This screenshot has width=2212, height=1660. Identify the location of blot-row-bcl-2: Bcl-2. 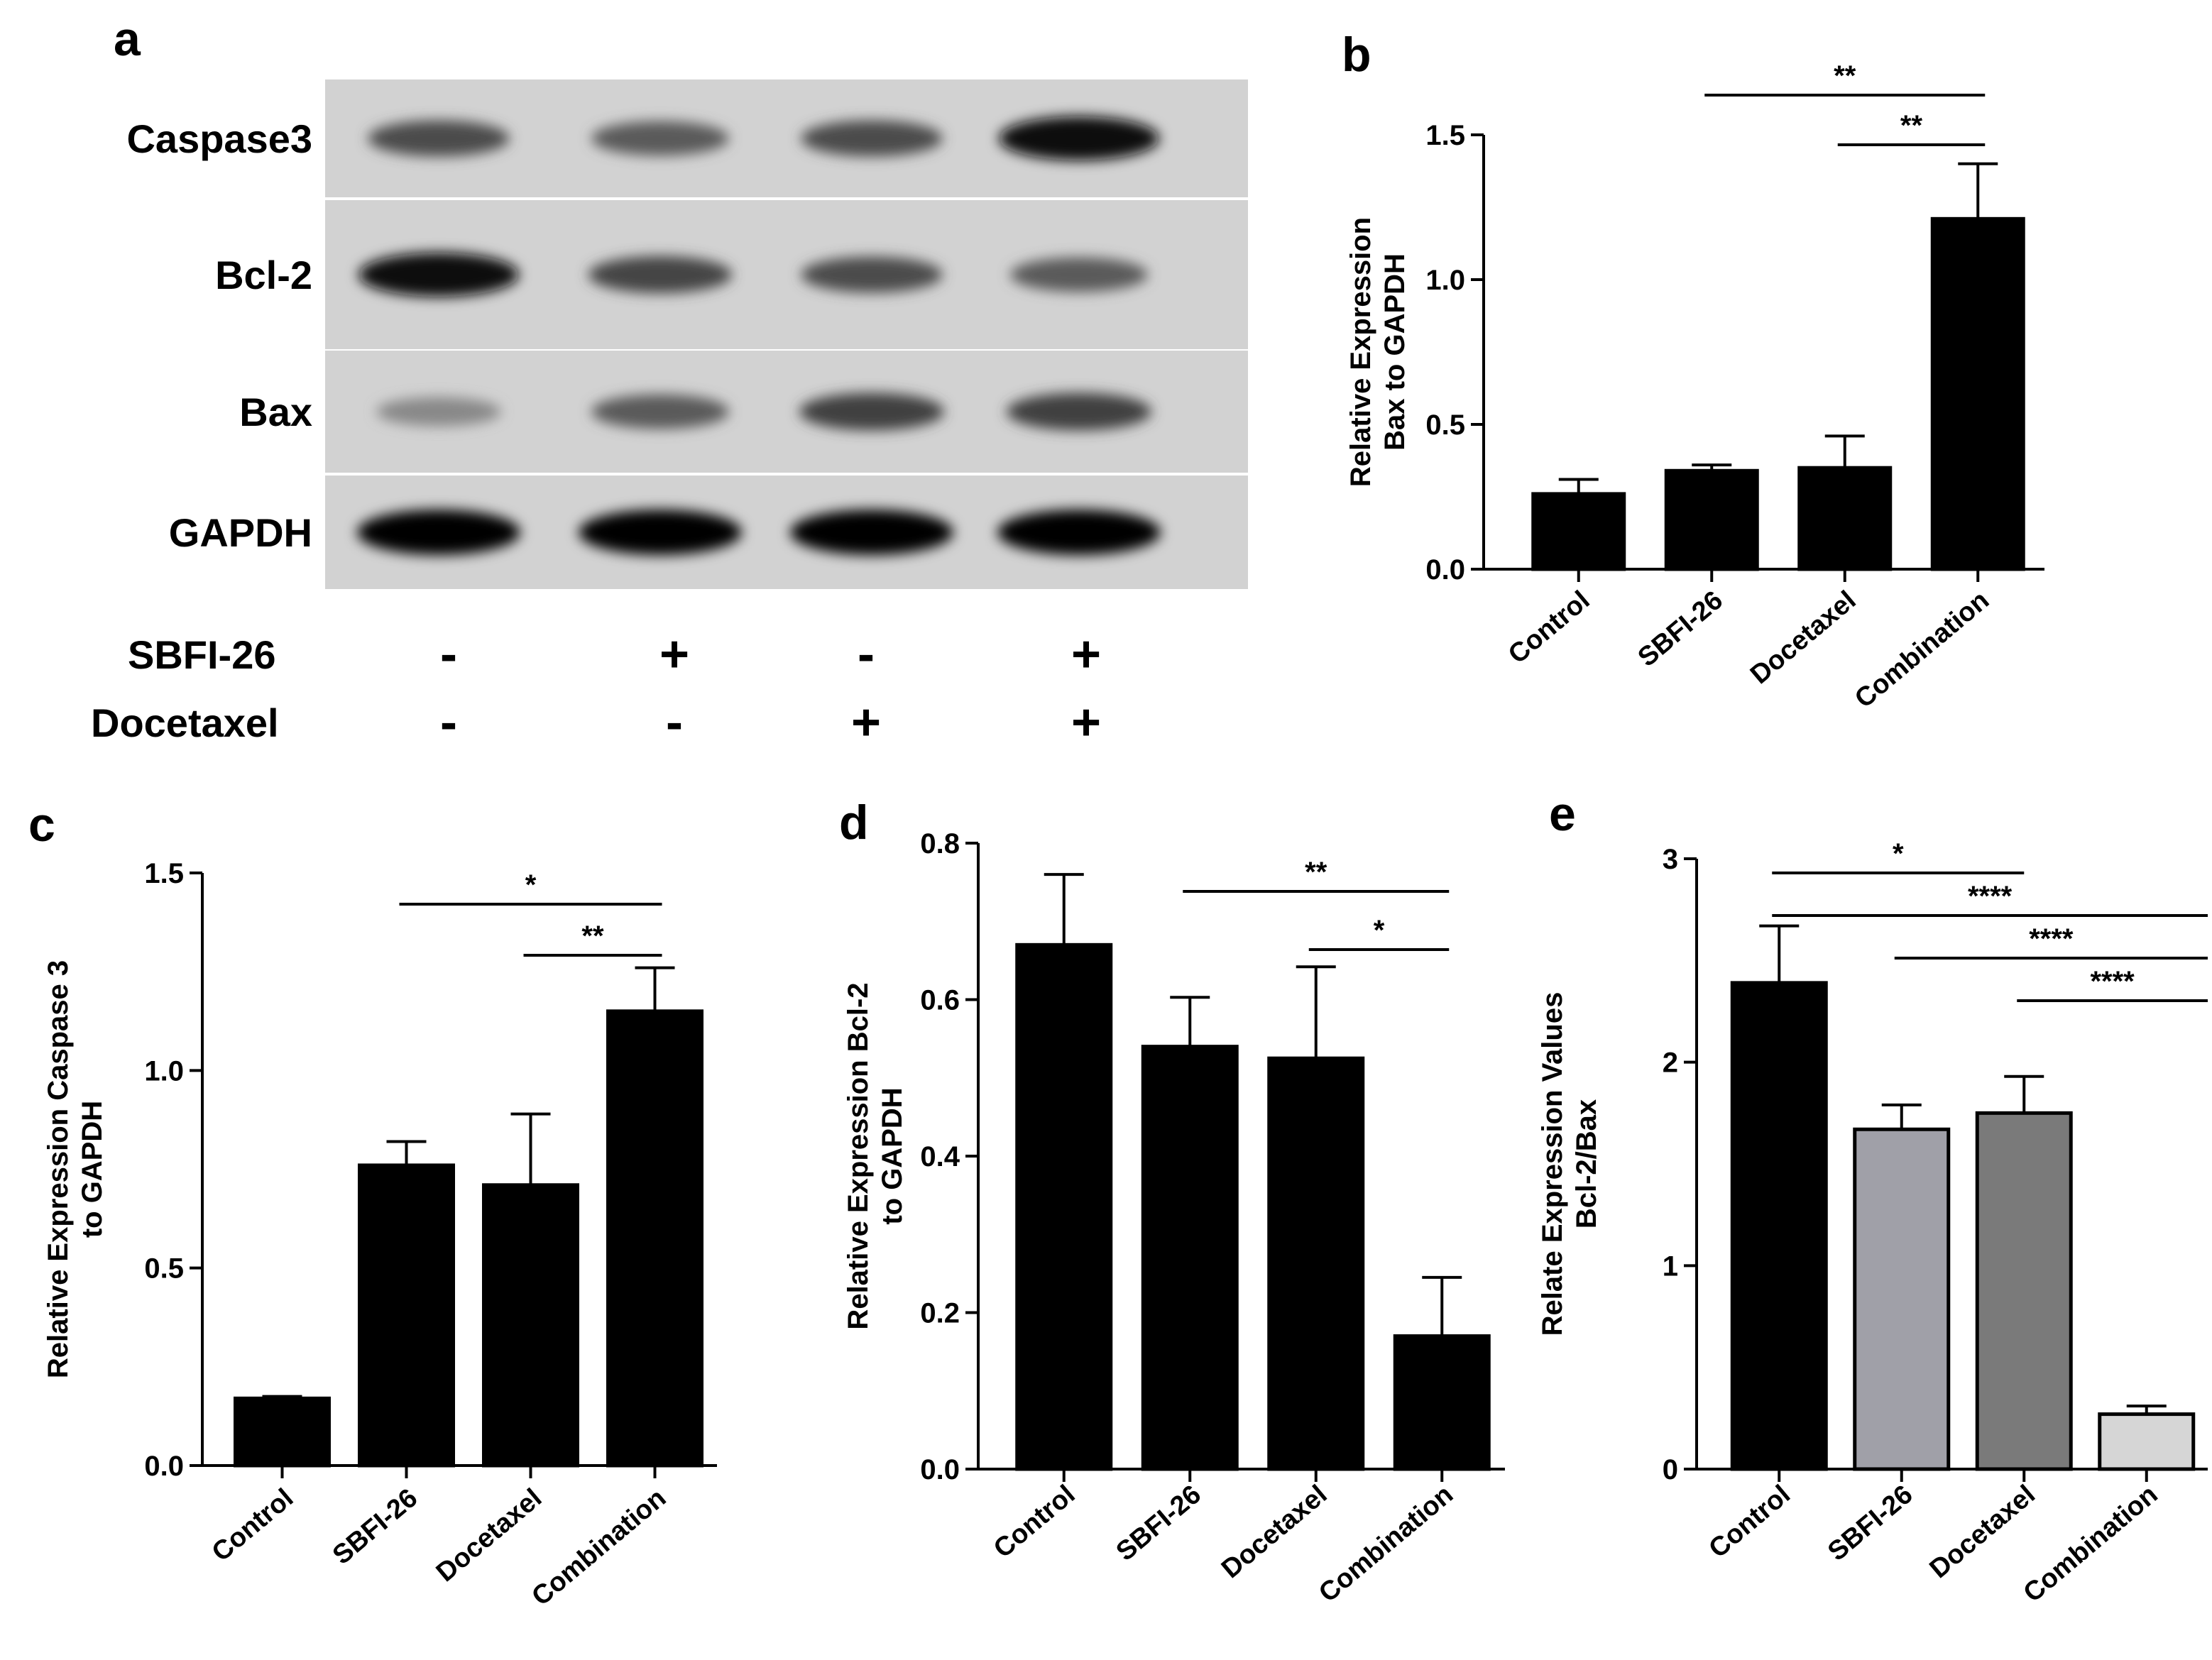
(732, 274).